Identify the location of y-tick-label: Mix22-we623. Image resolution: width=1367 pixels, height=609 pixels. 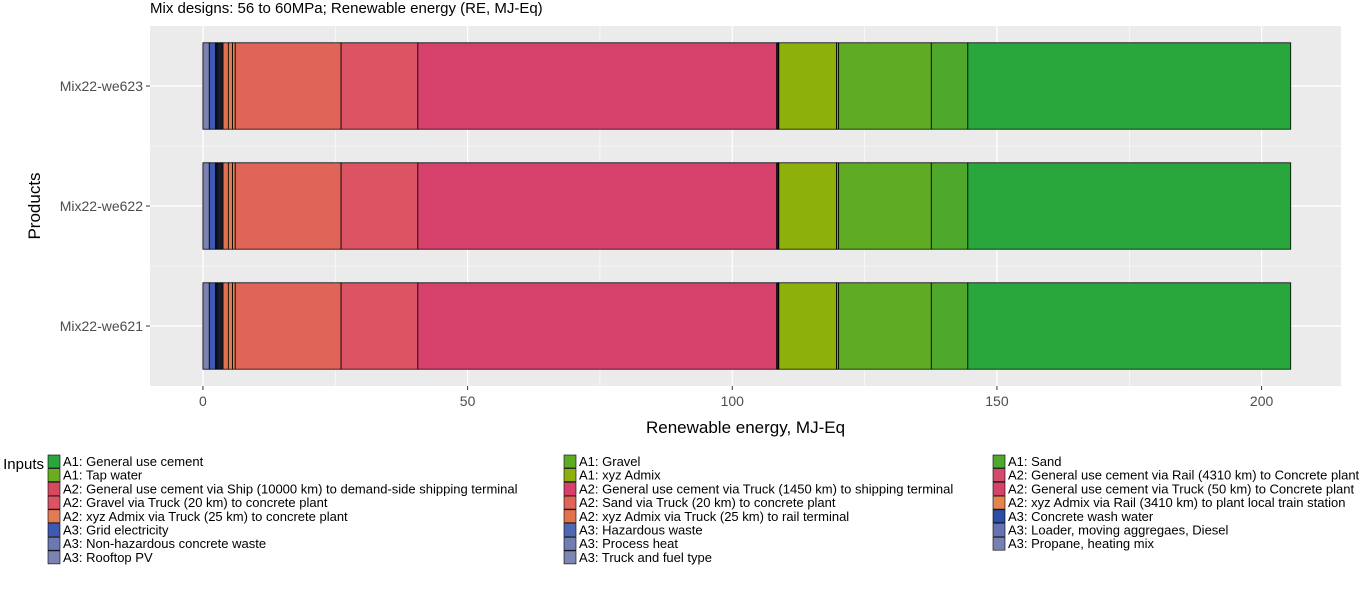
(101, 86).